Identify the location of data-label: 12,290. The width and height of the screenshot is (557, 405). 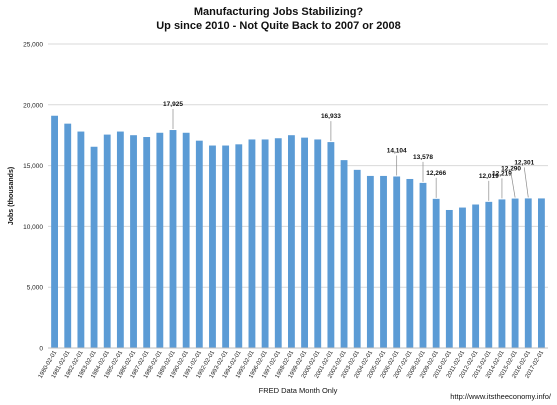
(511, 169).